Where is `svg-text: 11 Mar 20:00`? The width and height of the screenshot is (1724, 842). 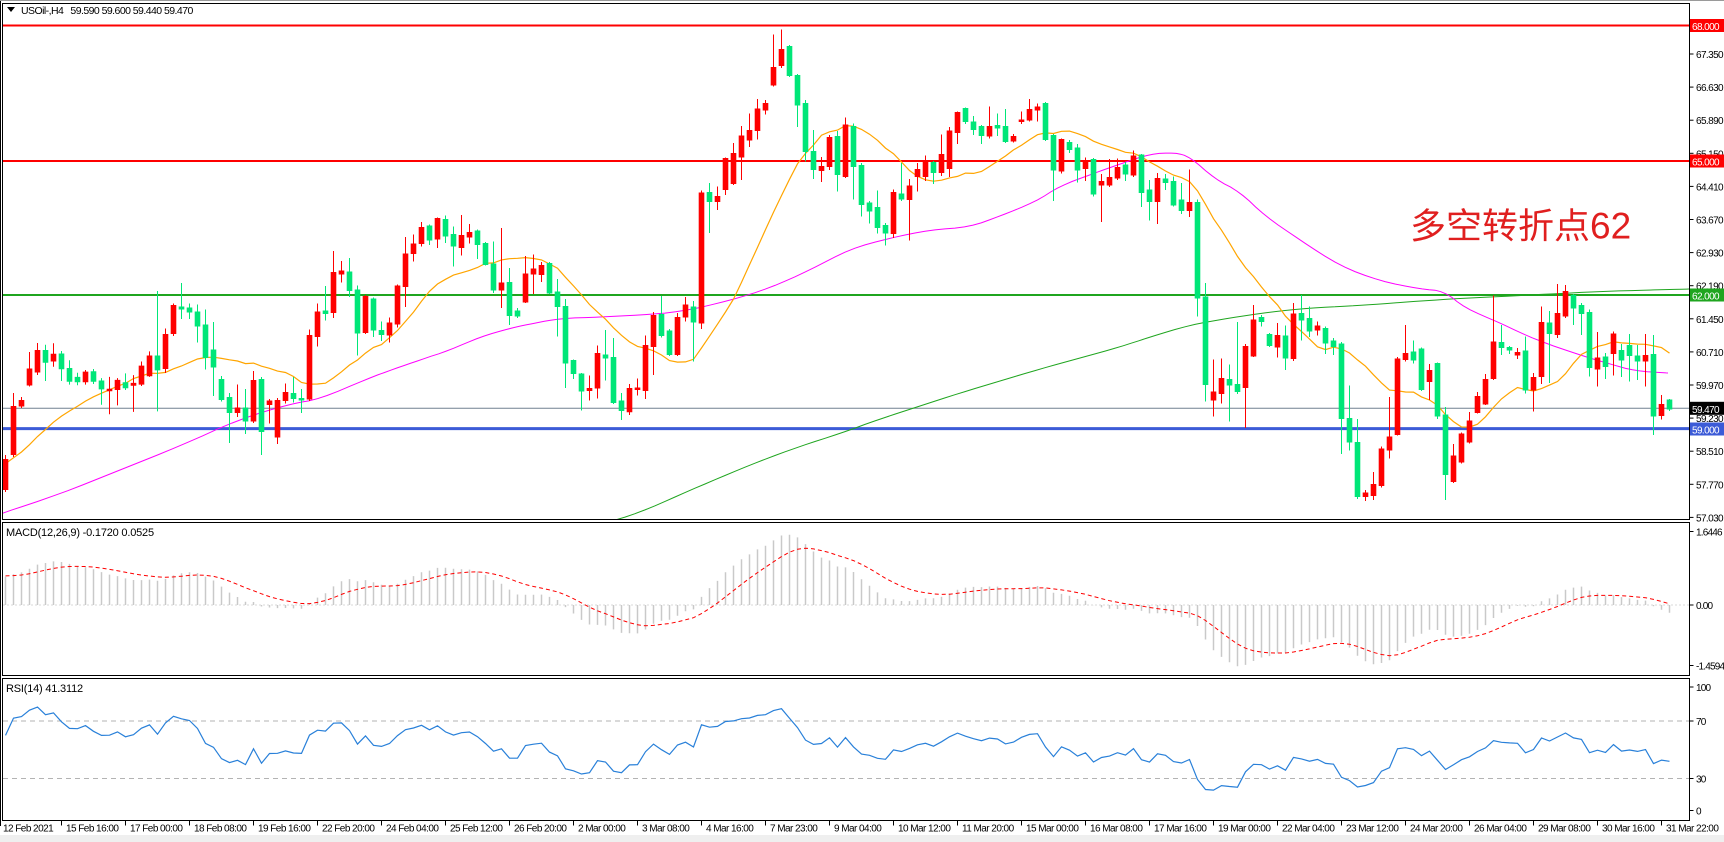
svg-text: 11 Mar 20:00 is located at coordinates (988, 829).